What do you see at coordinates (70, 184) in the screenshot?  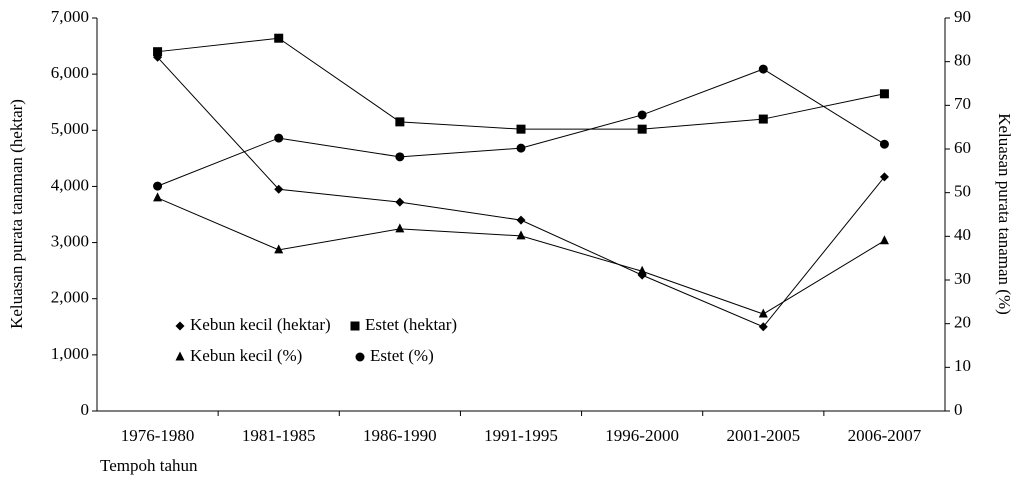 I see `y-tick-label: 4,000` at bounding box center [70, 184].